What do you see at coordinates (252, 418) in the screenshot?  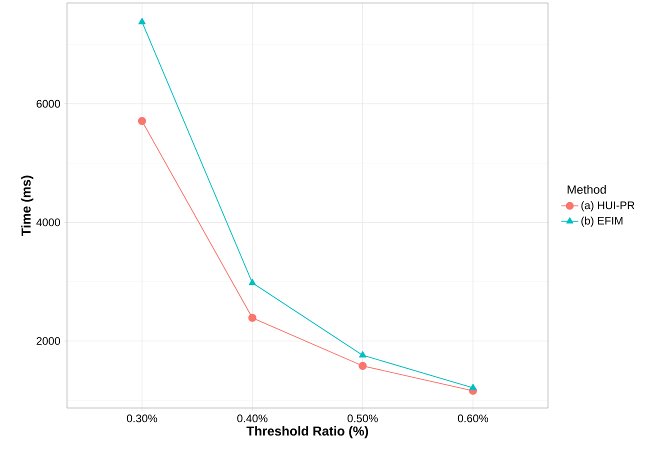 I see `x-tick-label: 0.40%` at bounding box center [252, 418].